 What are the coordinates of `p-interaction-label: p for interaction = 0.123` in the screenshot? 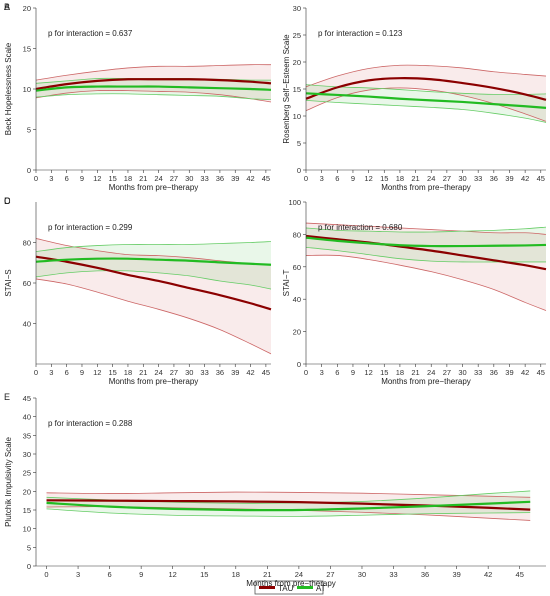 It's located at (360, 33).